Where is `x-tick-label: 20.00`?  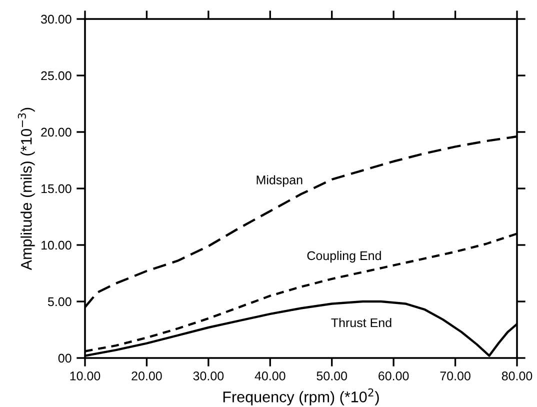
x-tick-label: 20.00 is located at coordinates (147, 376).